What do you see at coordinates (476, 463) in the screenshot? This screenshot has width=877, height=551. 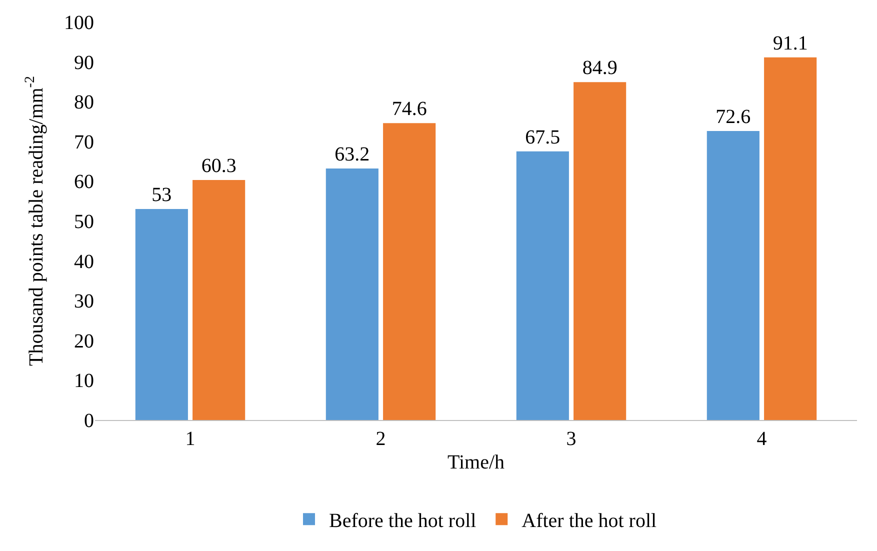 I see `x-axis-title: Time/h` at bounding box center [476, 463].